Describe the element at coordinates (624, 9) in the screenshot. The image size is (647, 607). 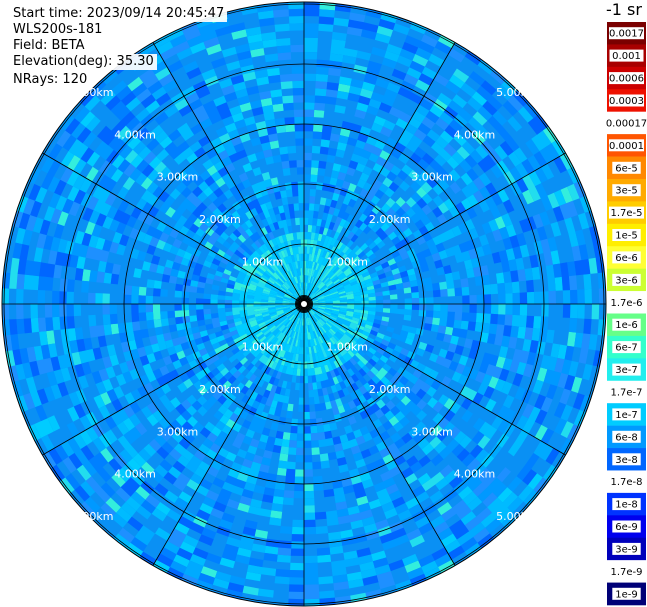
I see `colorbar-unit-title: -1 sr` at that location.